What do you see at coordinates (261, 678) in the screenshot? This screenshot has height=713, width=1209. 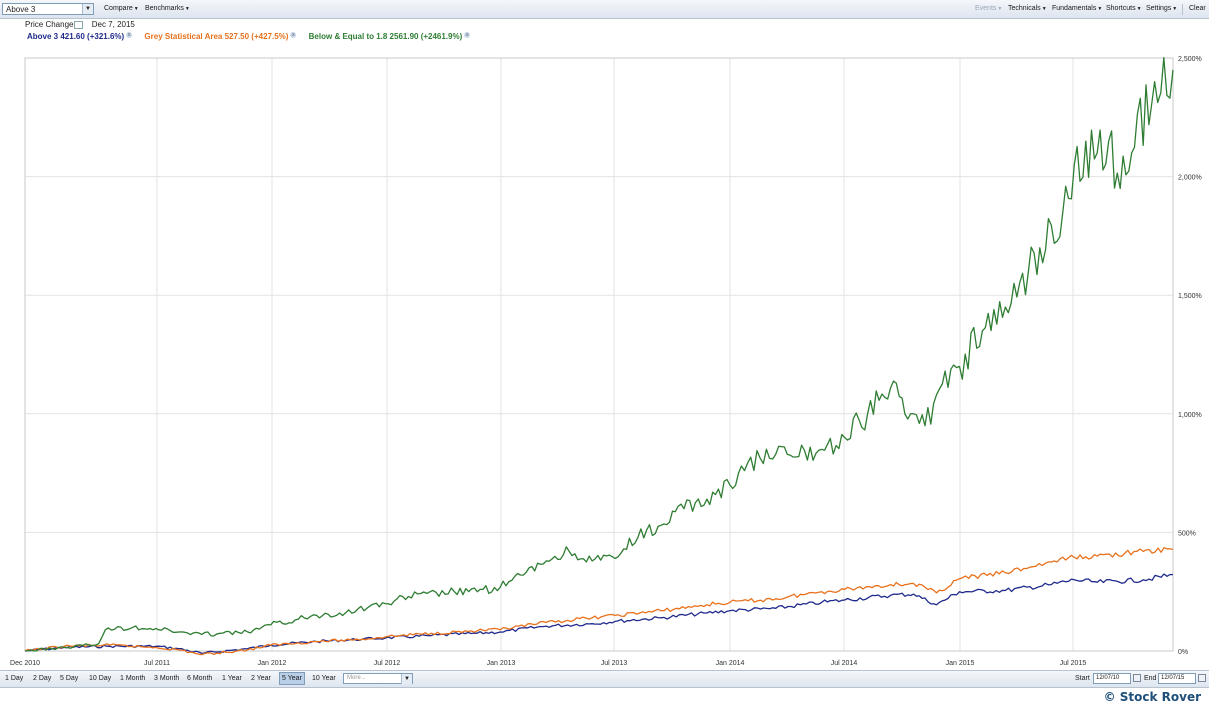 I see `range-button: 2 Year` at bounding box center [261, 678].